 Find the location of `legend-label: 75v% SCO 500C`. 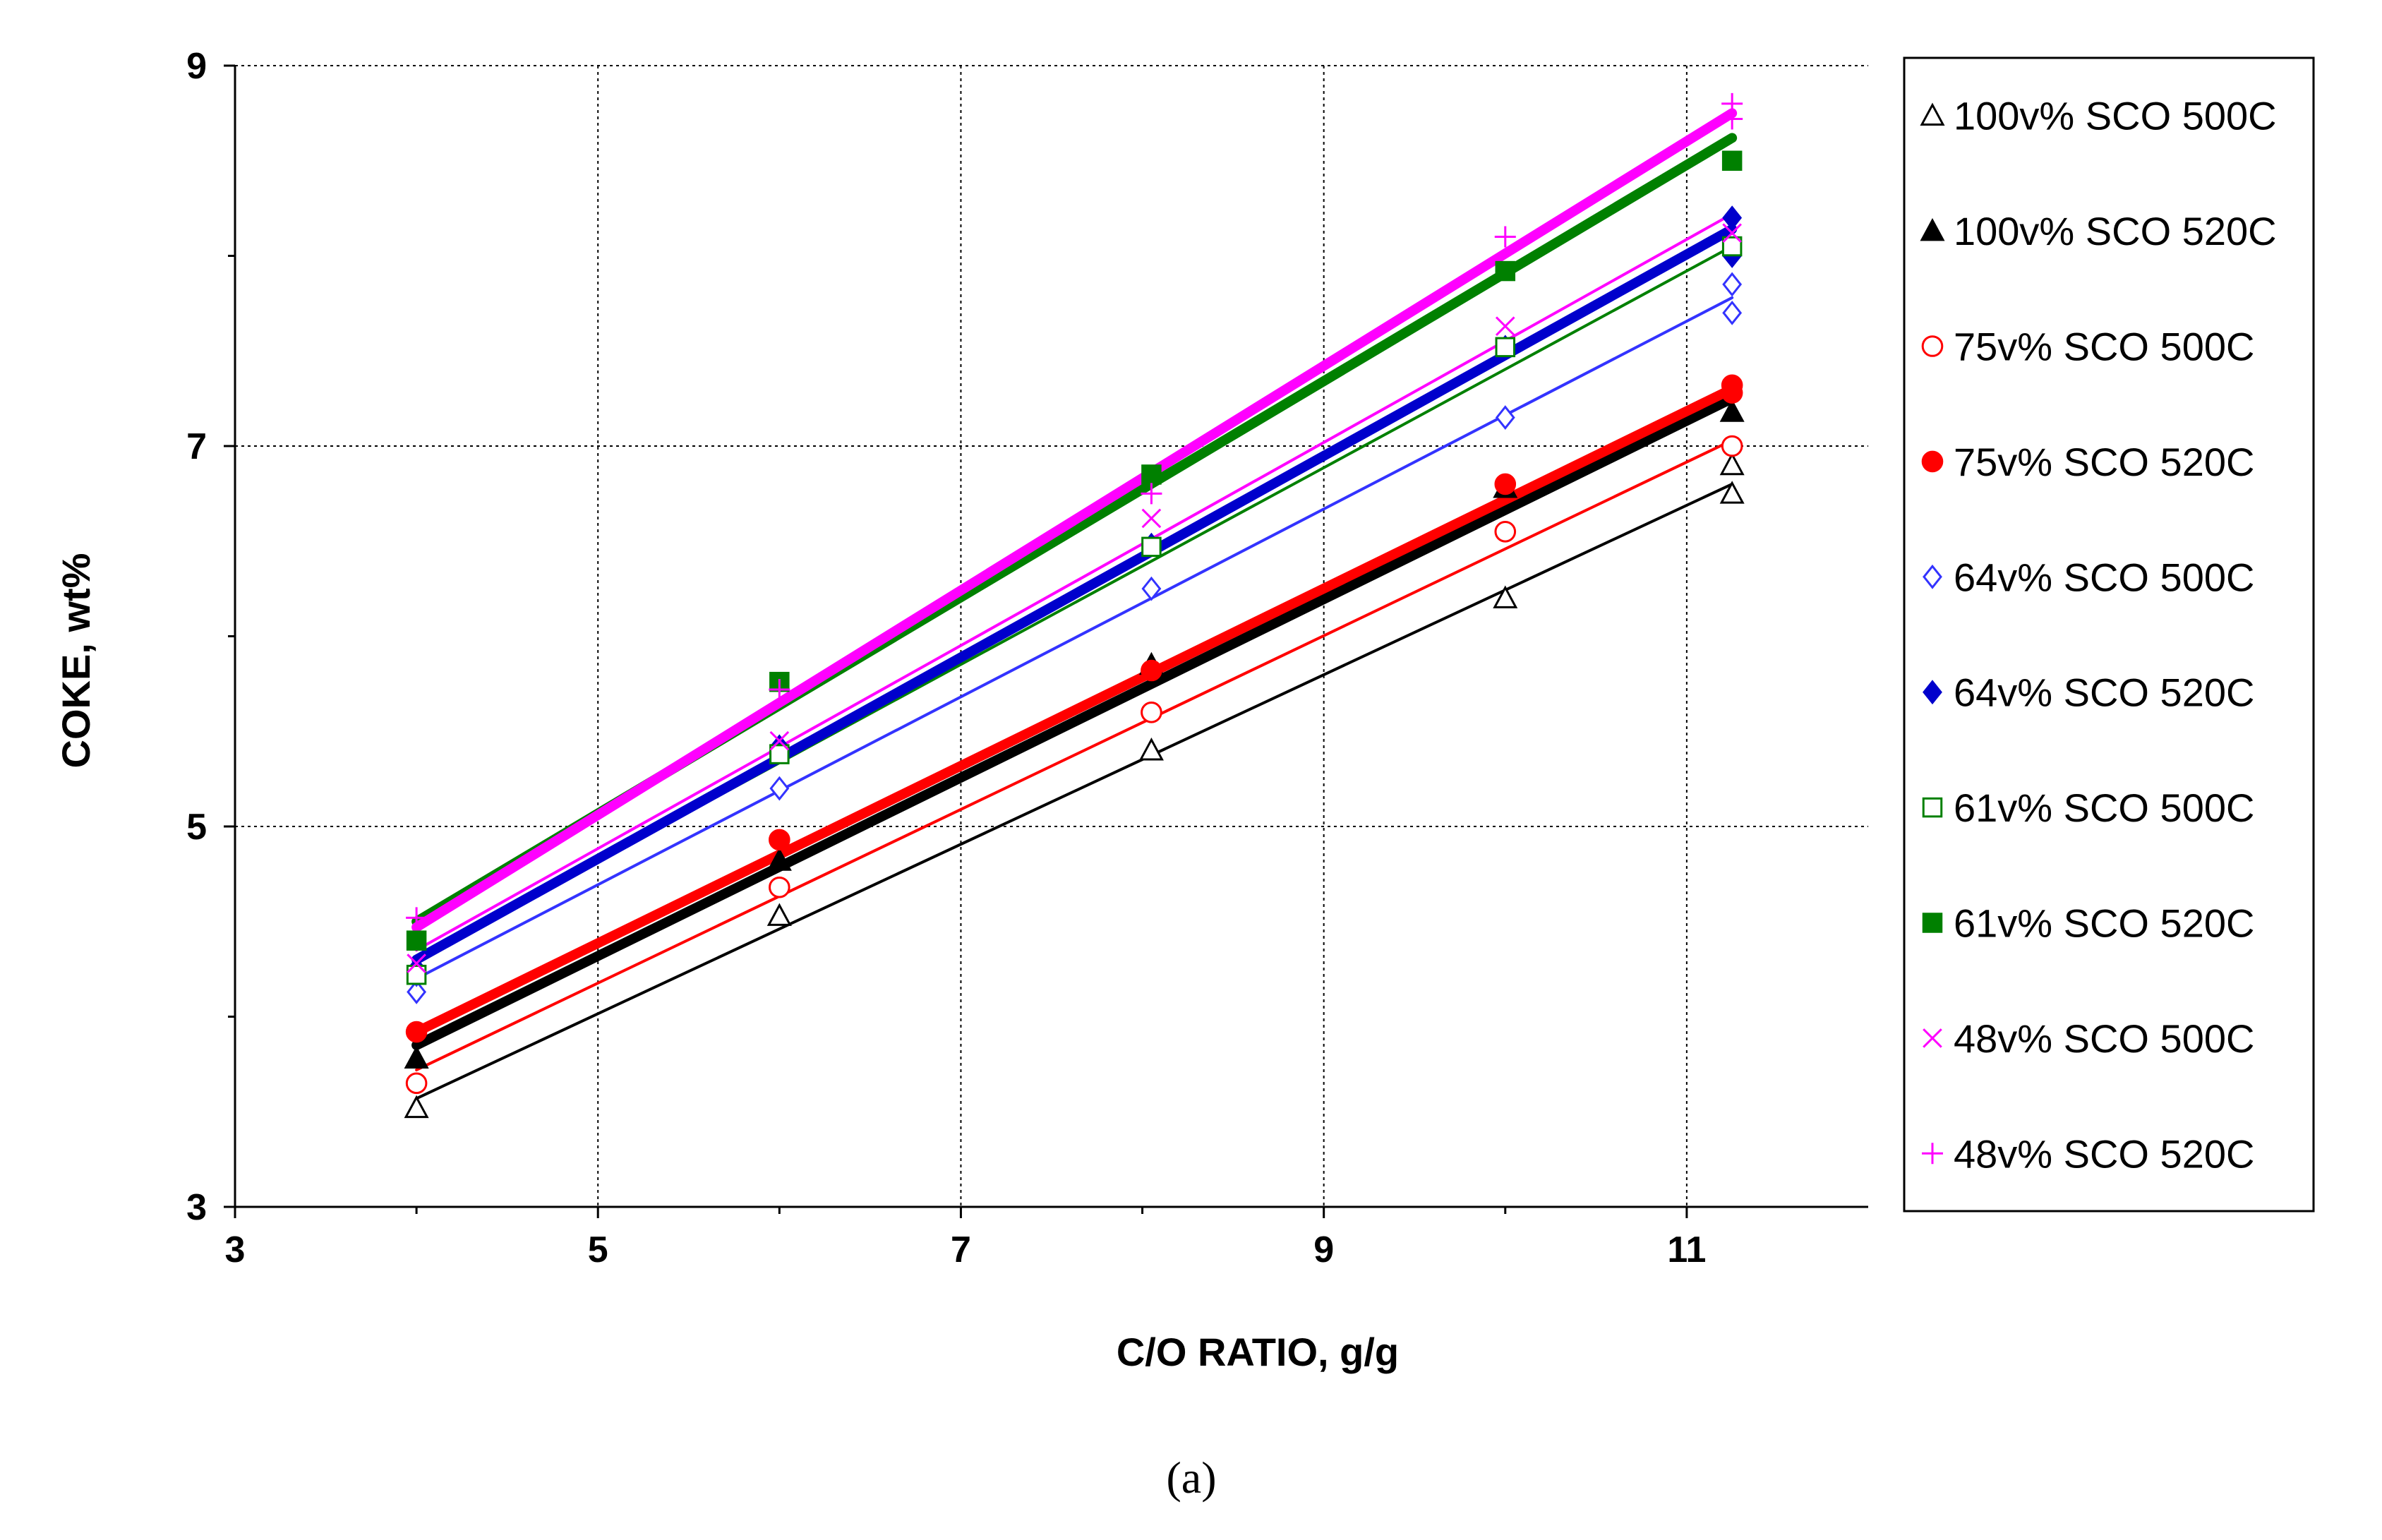

legend-label: 75v% SCO 500C is located at coordinates (2104, 347).